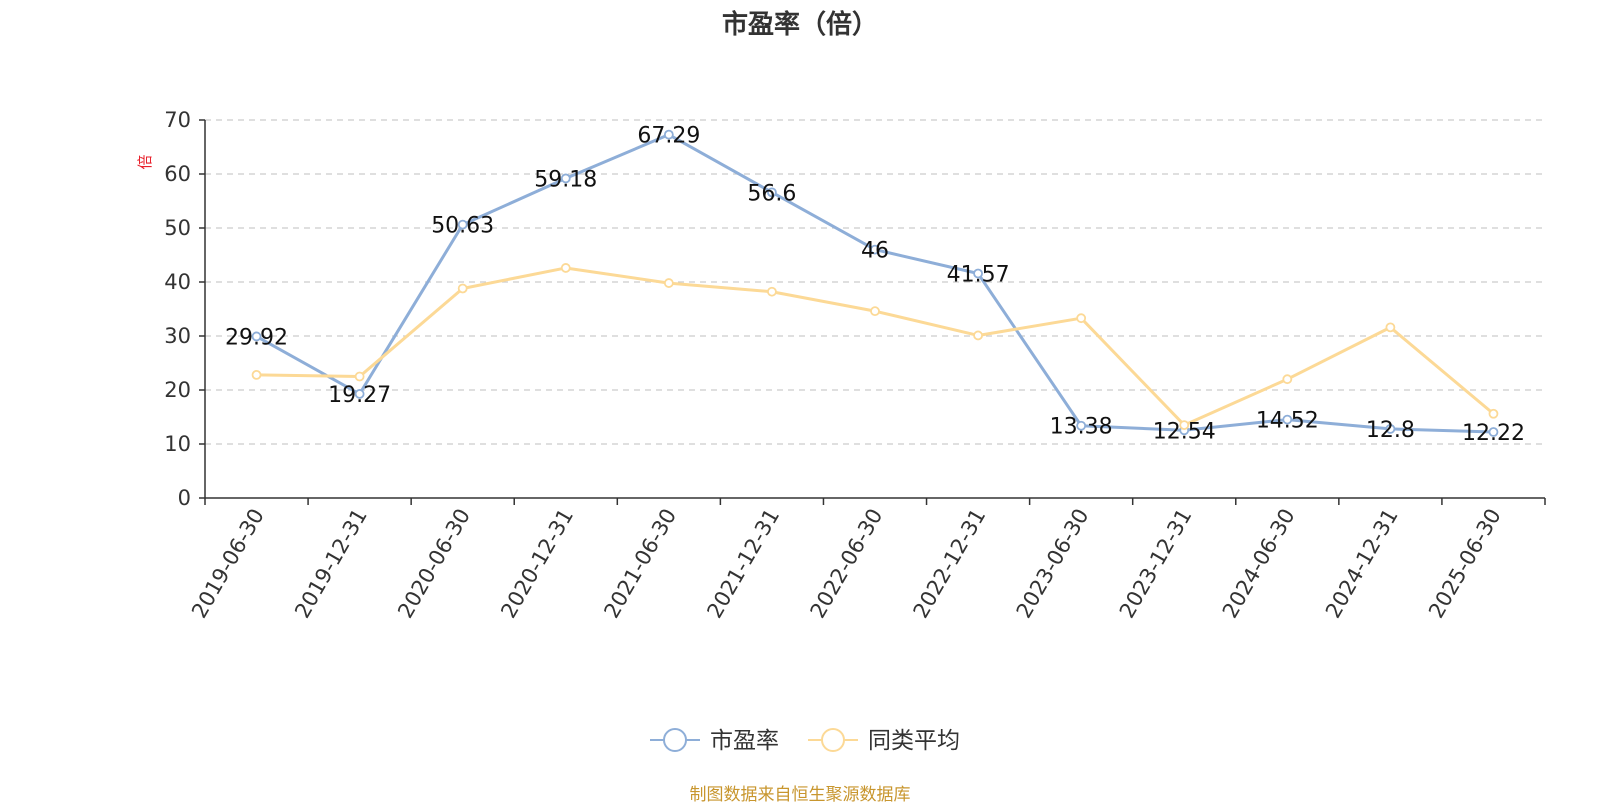  What do you see at coordinates (177, 174) in the screenshot?
I see `y-tick-label: 60` at bounding box center [177, 174].